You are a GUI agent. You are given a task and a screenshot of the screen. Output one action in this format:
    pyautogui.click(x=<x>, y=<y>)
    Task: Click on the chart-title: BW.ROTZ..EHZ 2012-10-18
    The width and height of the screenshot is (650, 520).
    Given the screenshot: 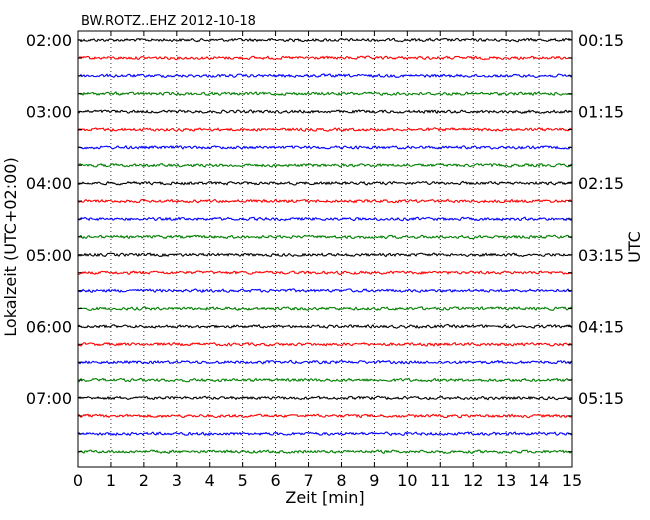 What is the action you would take?
    pyautogui.click(x=168, y=21)
    